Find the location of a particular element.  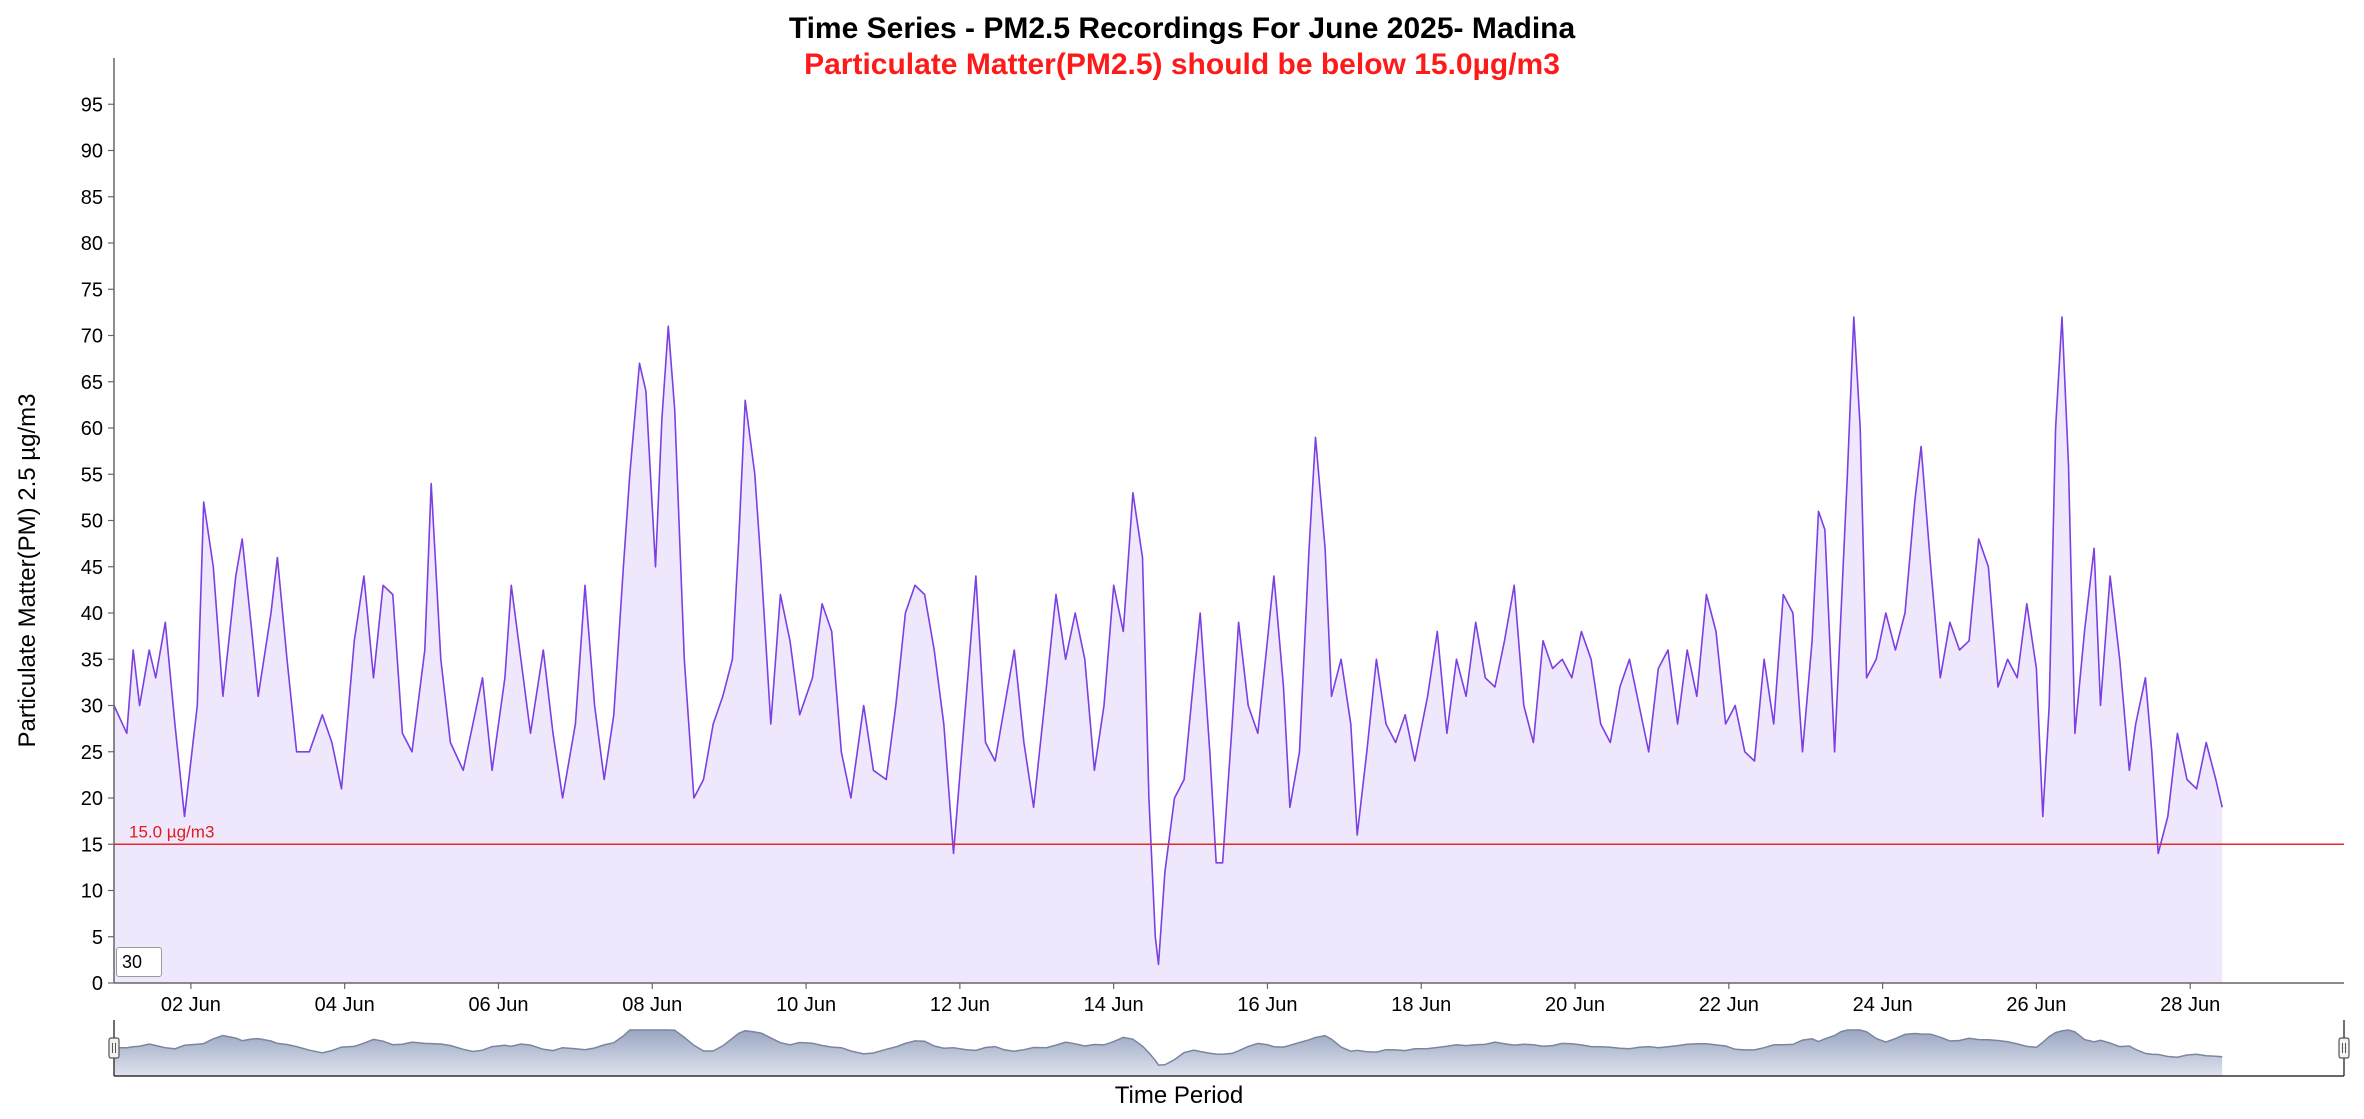

x-tick-label: 22 Jun is located at coordinates (1729, 1005).